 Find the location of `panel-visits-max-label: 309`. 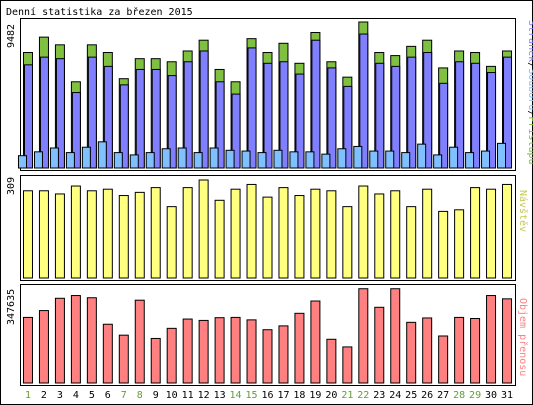

panel-visits-max-label: 309 is located at coordinates (11, 186).